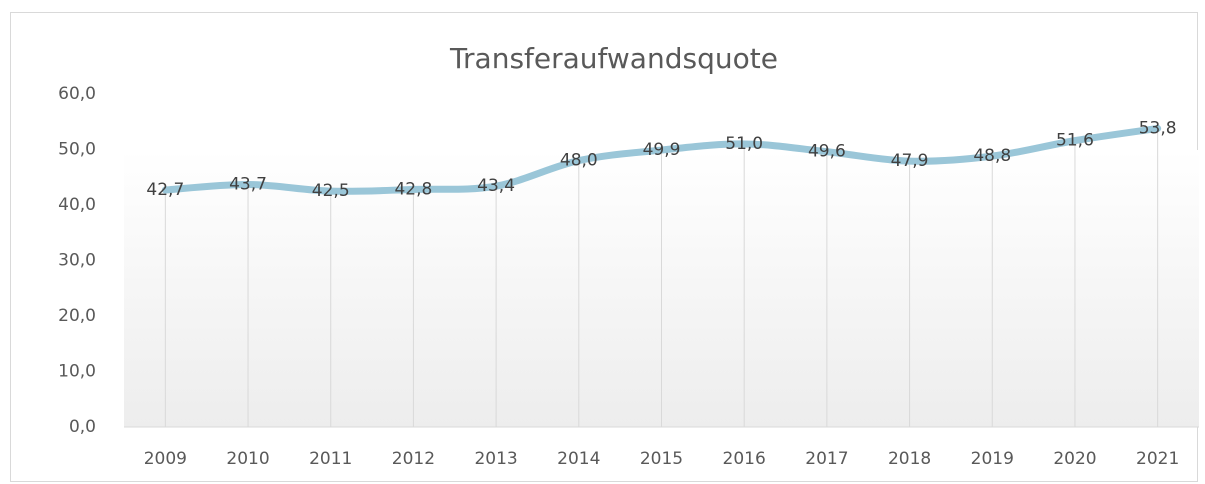 The width and height of the screenshot is (1205, 484). Describe the element at coordinates (247, 459) in the screenshot. I see `x-tick-label: 2010` at that location.